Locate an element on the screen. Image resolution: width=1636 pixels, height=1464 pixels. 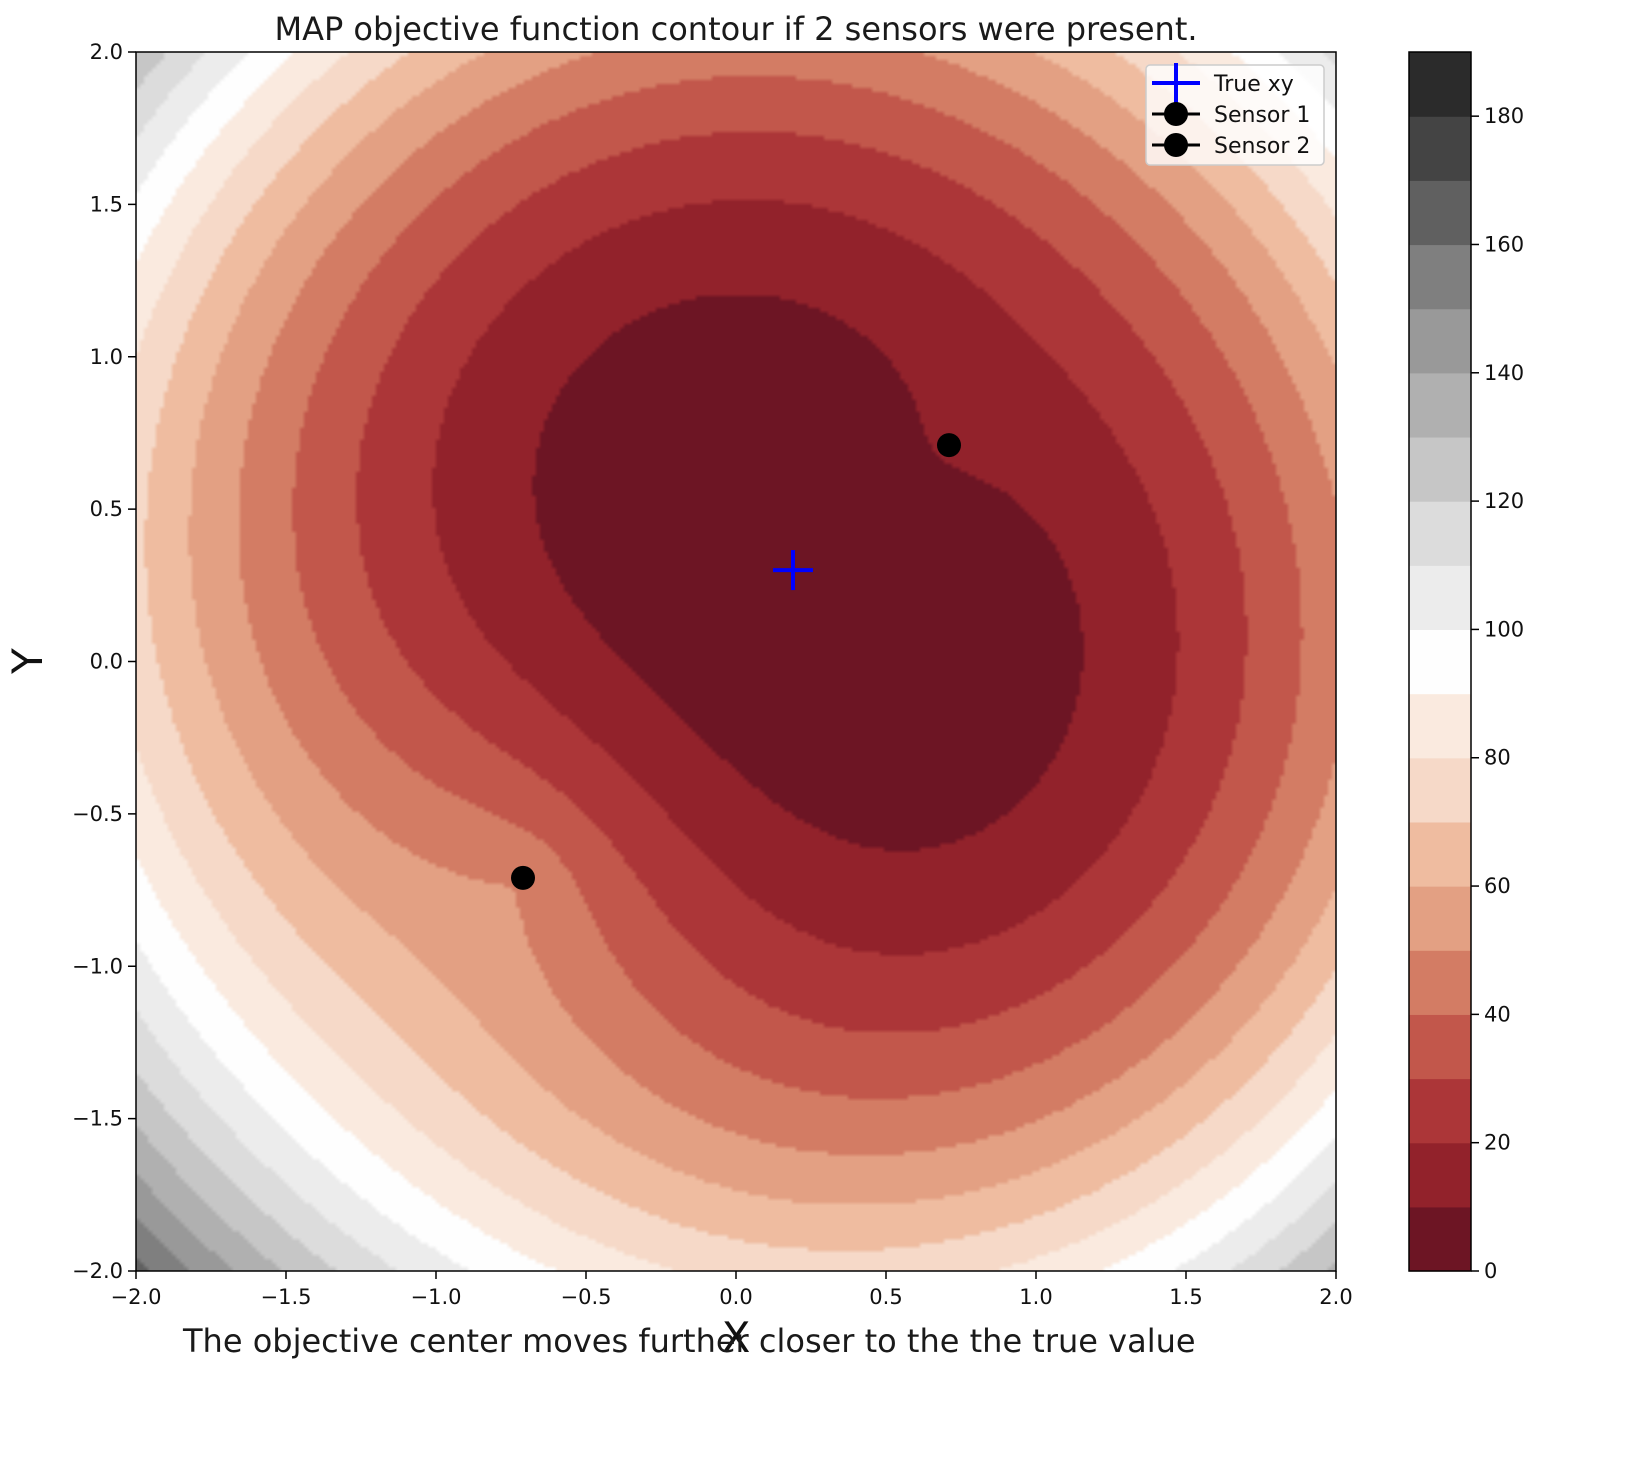
x-tick-label: −2.0 is located at coordinates (136, 1297).